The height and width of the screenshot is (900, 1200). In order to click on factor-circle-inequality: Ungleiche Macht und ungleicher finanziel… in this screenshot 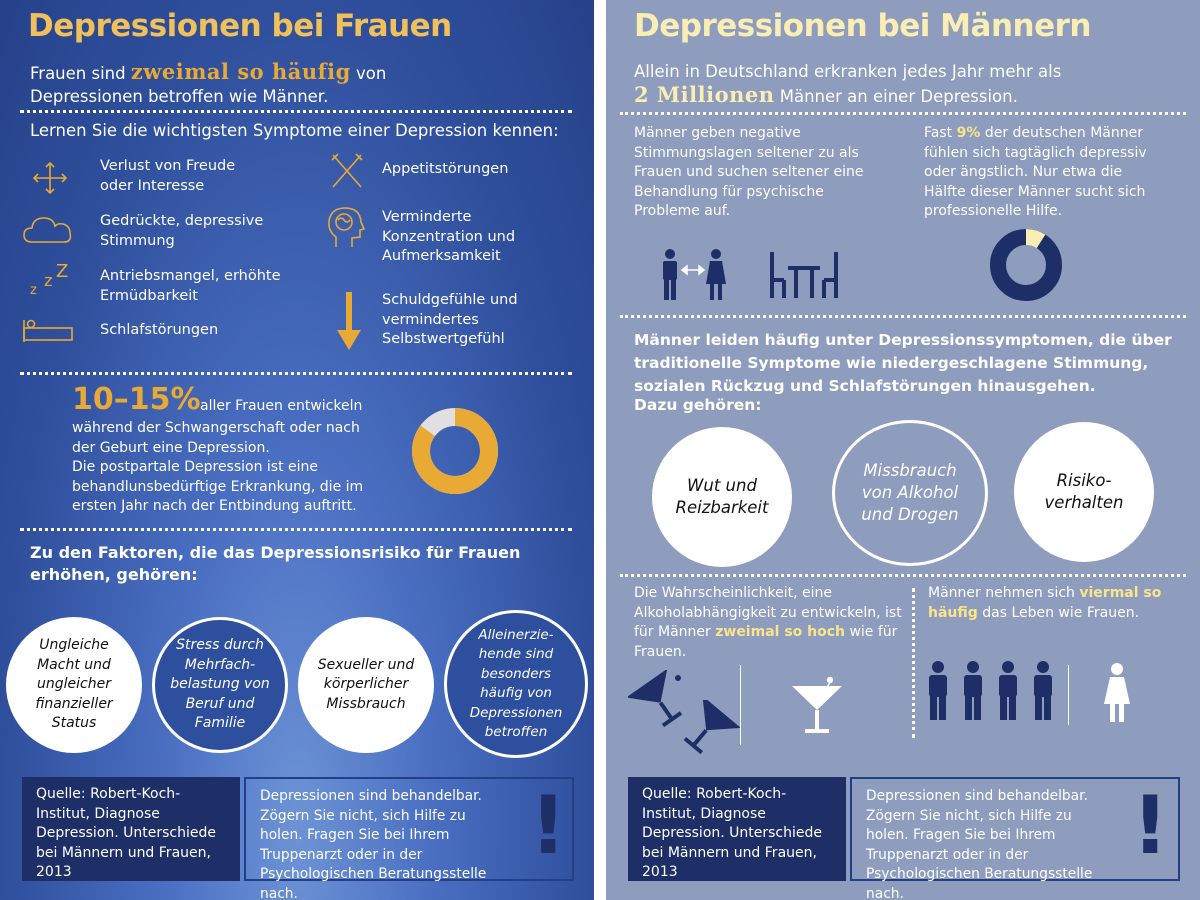, I will do `click(74, 685)`.